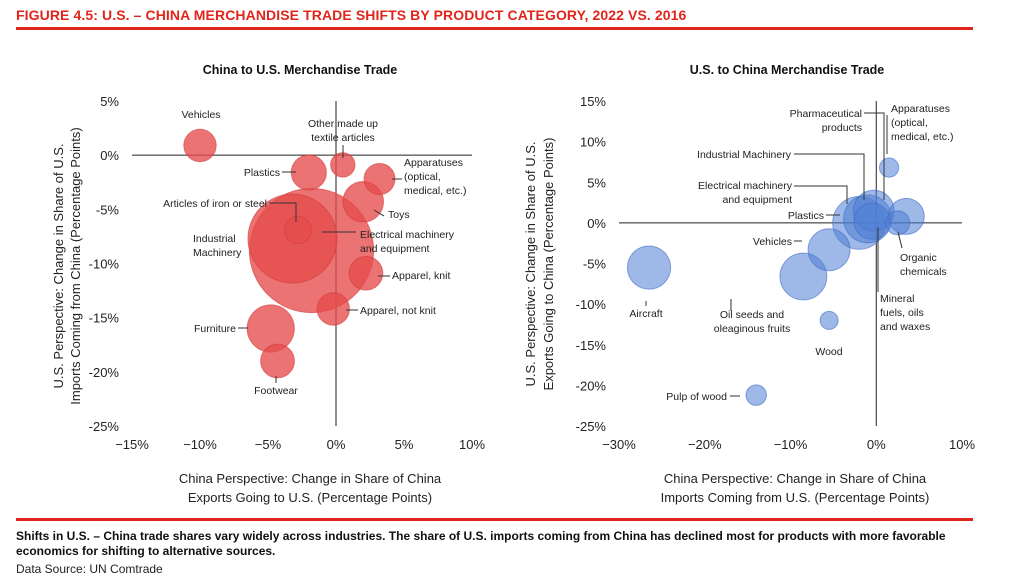 The image size is (1024, 584). Describe the element at coordinates (494, 28) in the screenshot. I see `top-rule` at that location.